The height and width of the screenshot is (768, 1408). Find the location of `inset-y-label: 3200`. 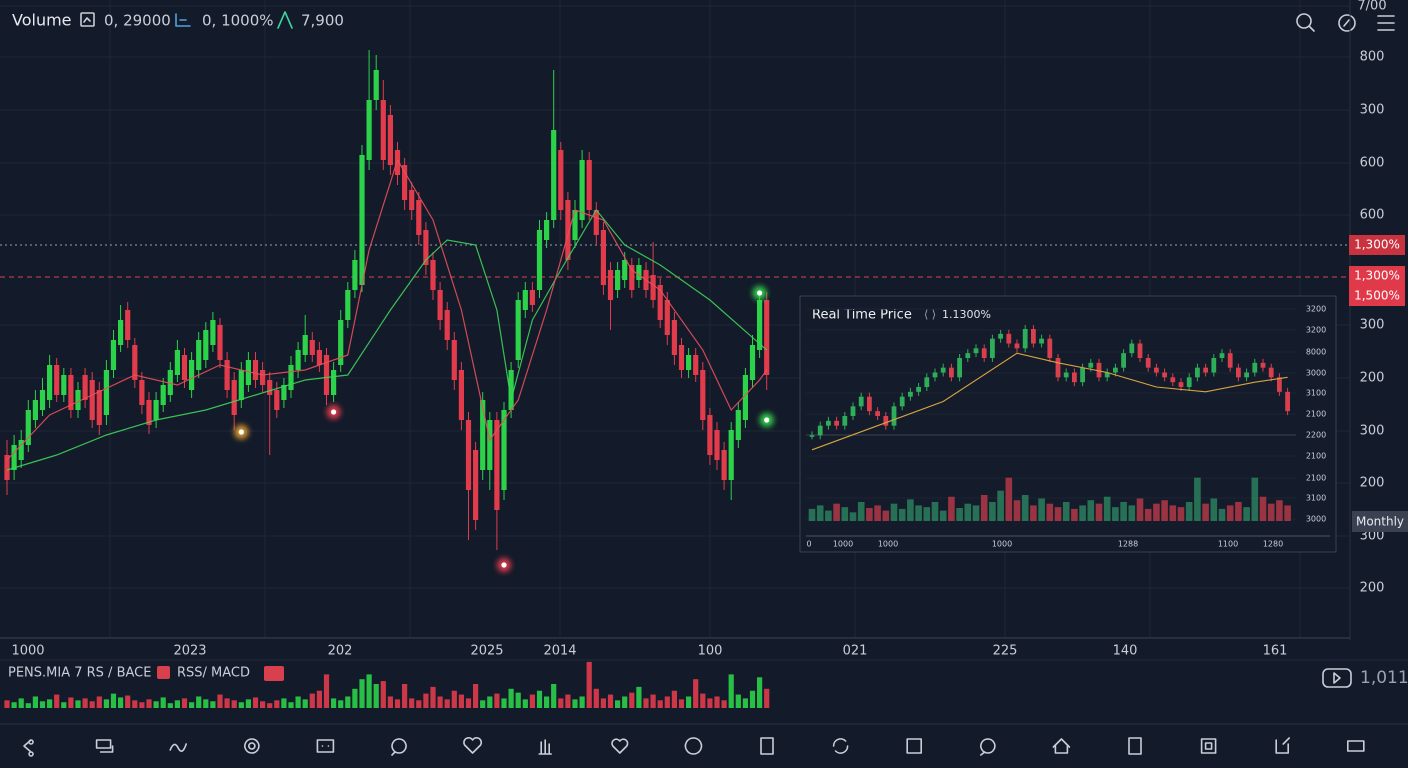

inset-y-label: 3200 is located at coordinates (1316, 309).